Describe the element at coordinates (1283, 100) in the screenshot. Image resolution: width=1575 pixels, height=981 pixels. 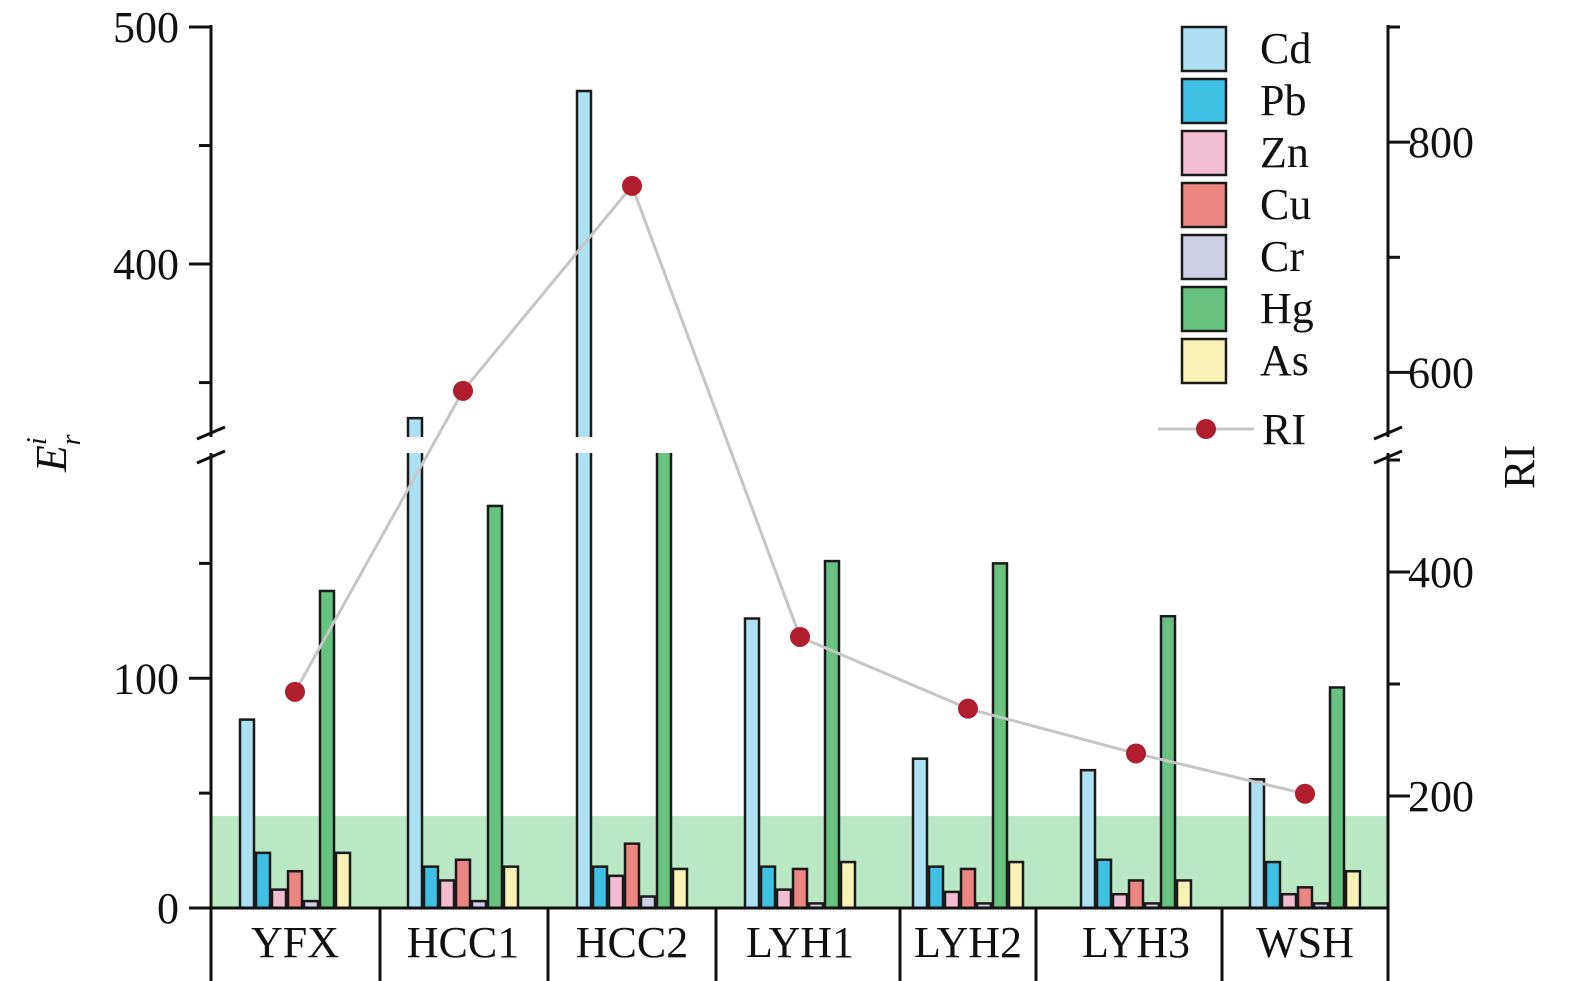
I see `legend-label-pb: Pb` at that location.